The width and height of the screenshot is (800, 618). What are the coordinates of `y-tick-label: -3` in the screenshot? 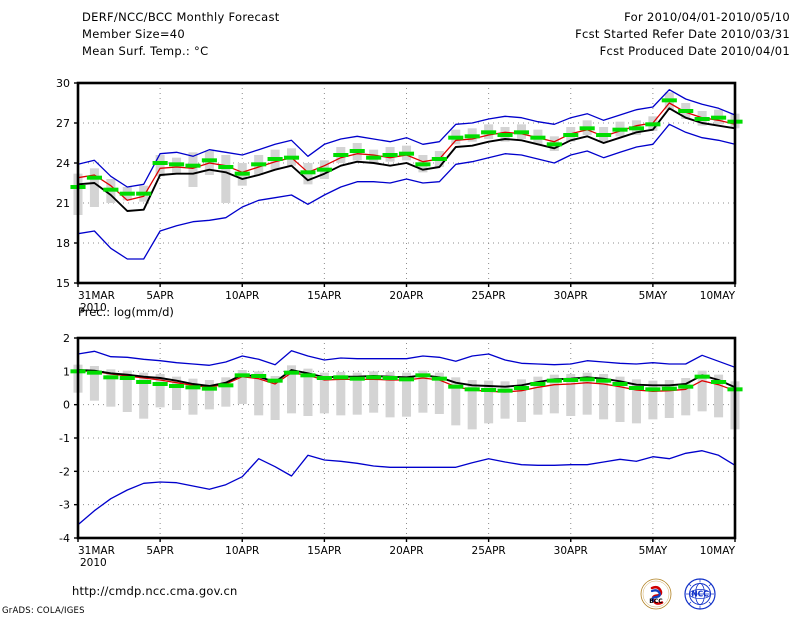 It's located at (64, 505).